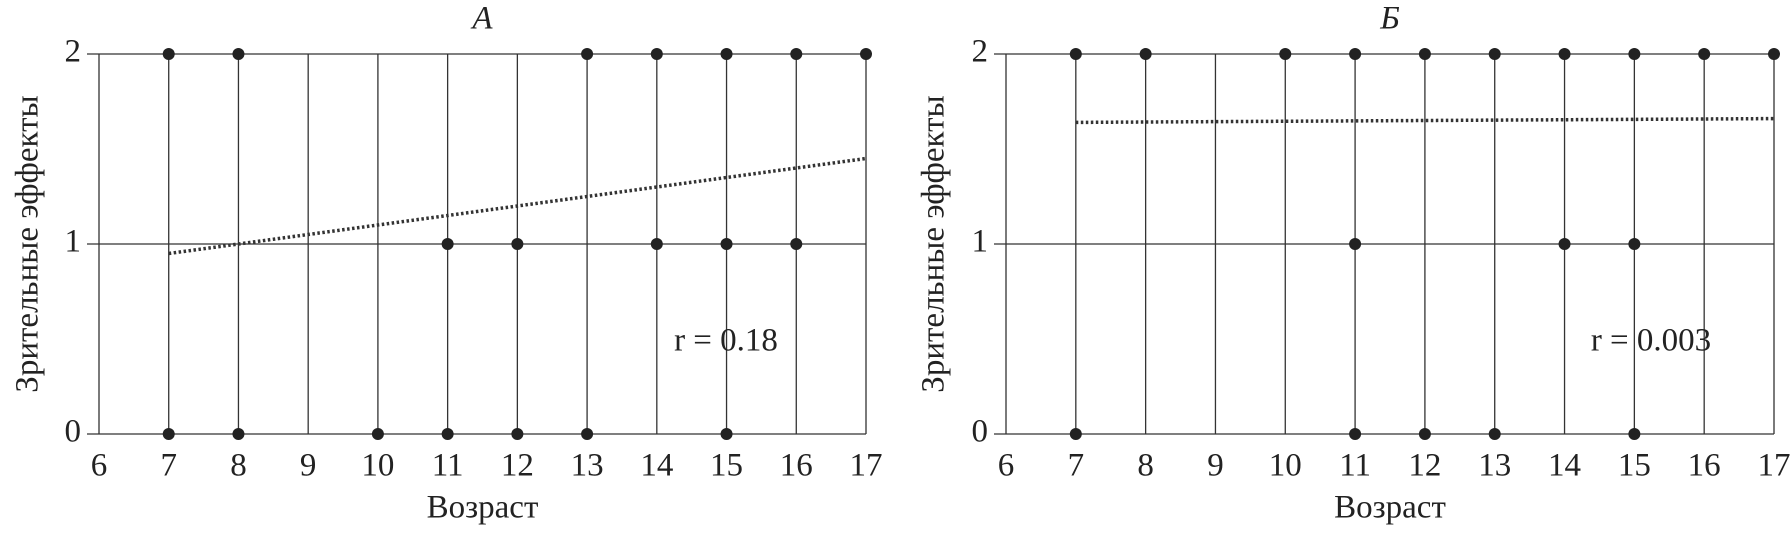 The height and width of the screenshot is (536, 1792). What do you see at coordinates (726, 341) in the screenshot?
I see `annotation: r = 0.18` at bounding box center [726, 341].